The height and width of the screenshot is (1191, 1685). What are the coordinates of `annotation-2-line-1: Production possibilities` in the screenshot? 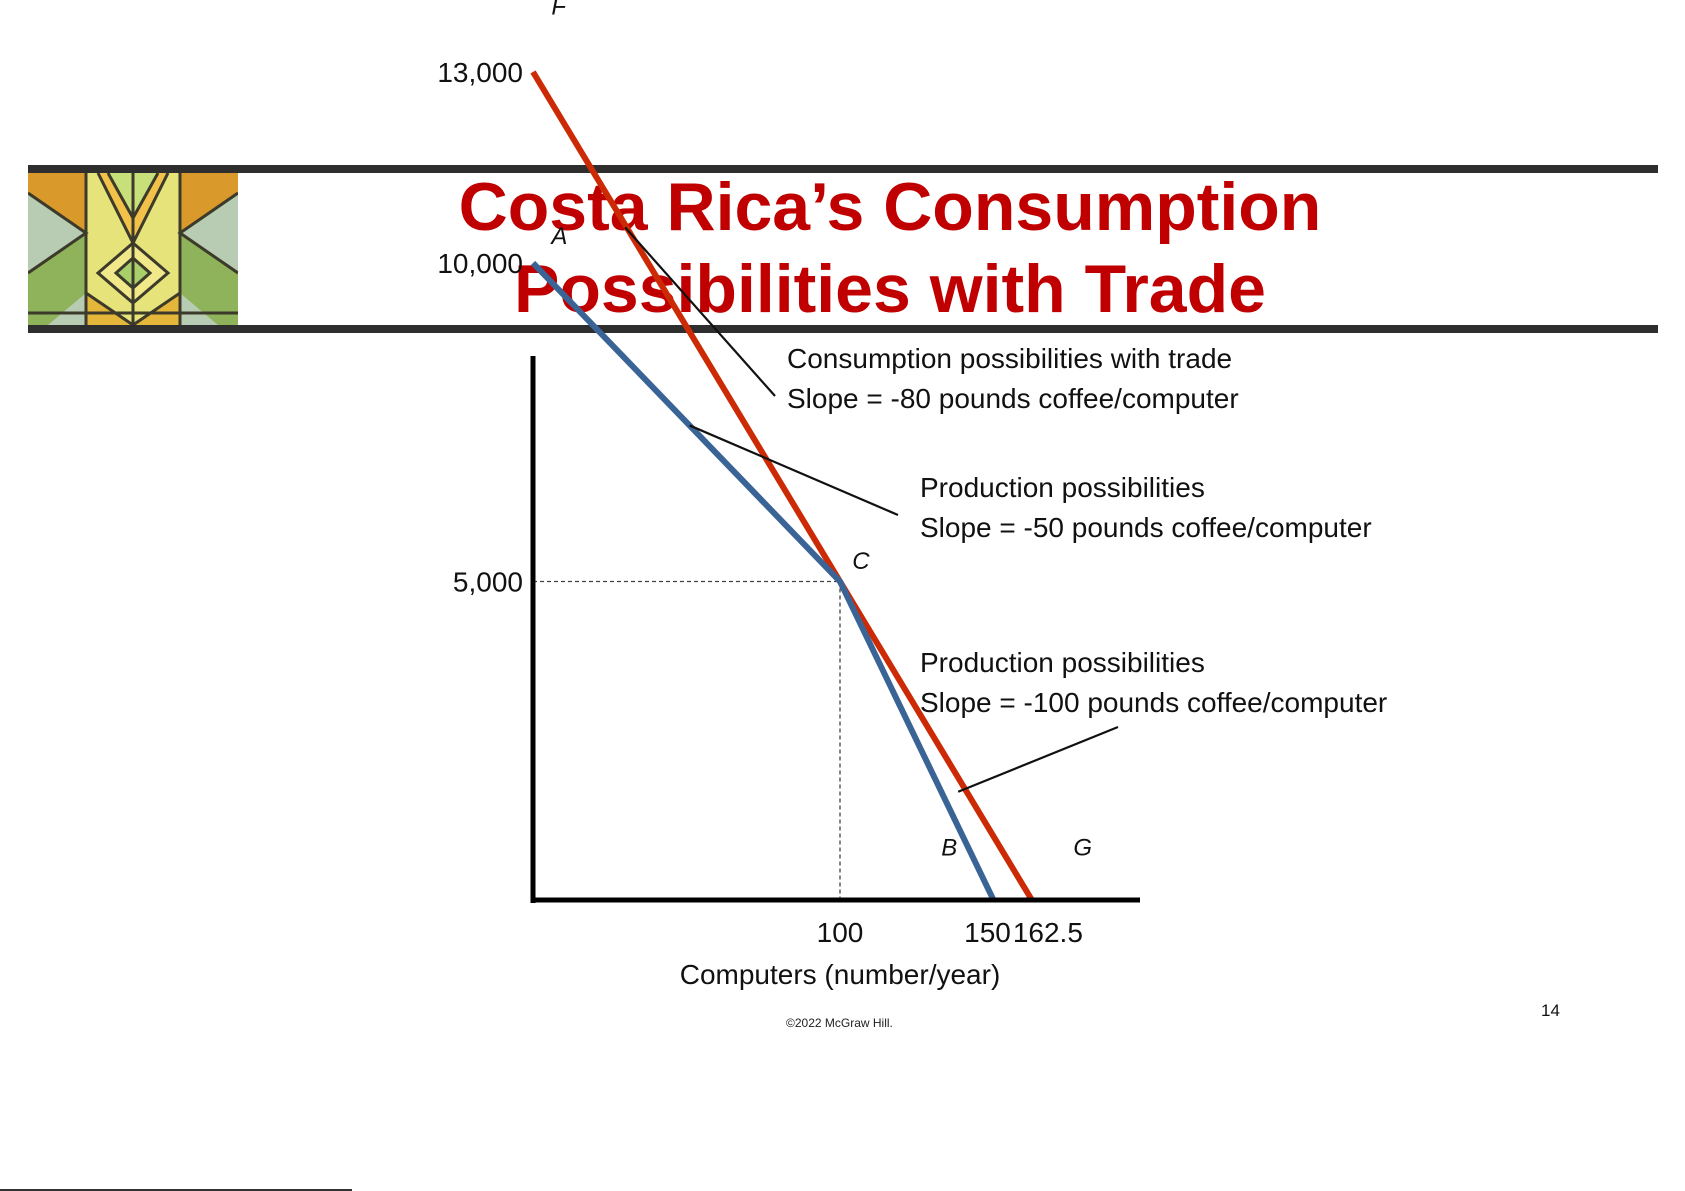 It's located at (1062, 487).